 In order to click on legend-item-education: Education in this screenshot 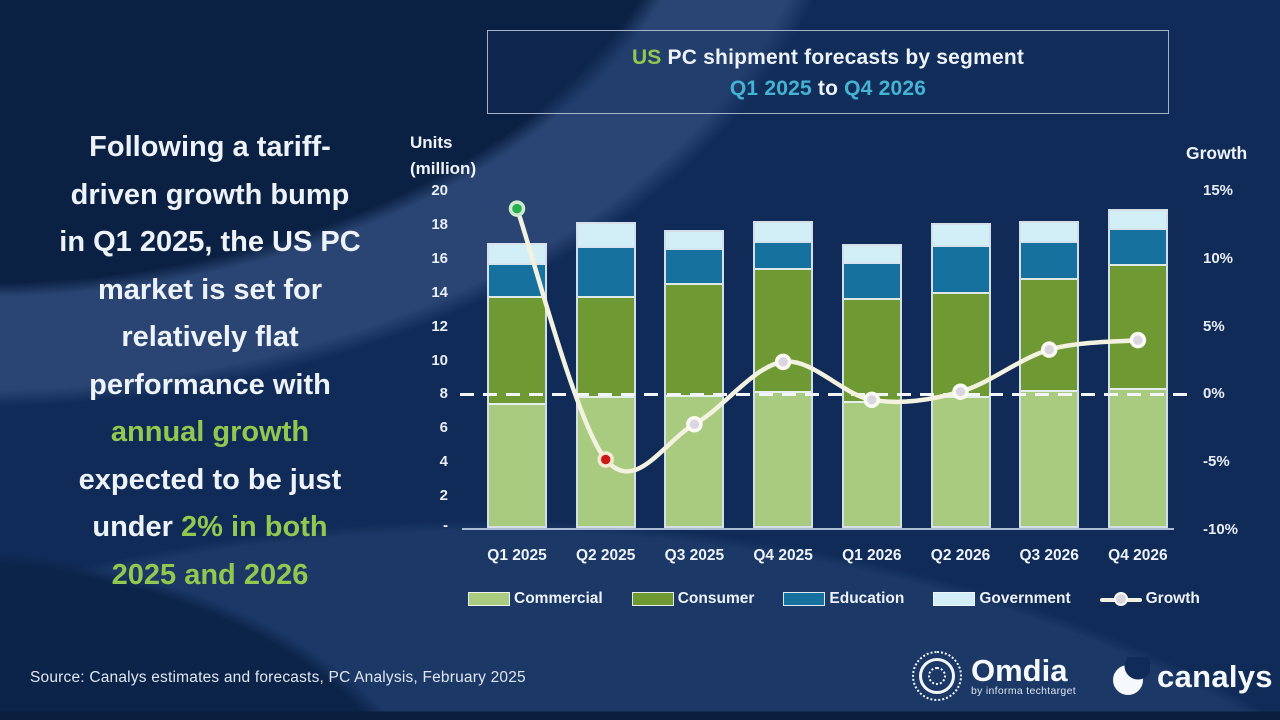, I will do `click(843, 599)`.